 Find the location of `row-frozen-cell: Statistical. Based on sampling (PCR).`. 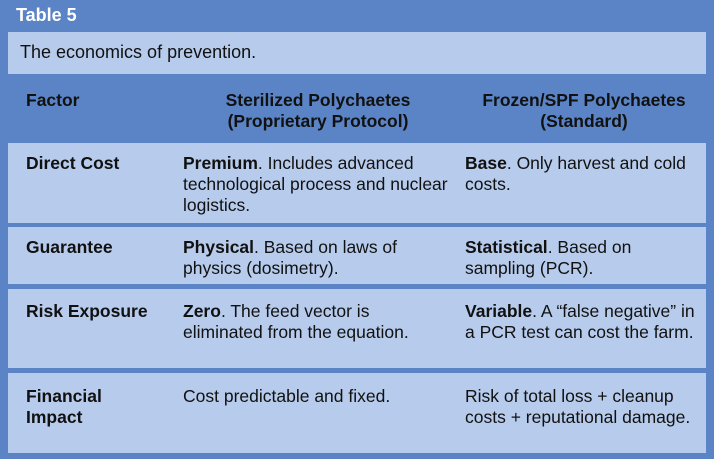

row-frozen-cell: Statistical. Based on sampling (PCR). is located at coordinates (584, 258).